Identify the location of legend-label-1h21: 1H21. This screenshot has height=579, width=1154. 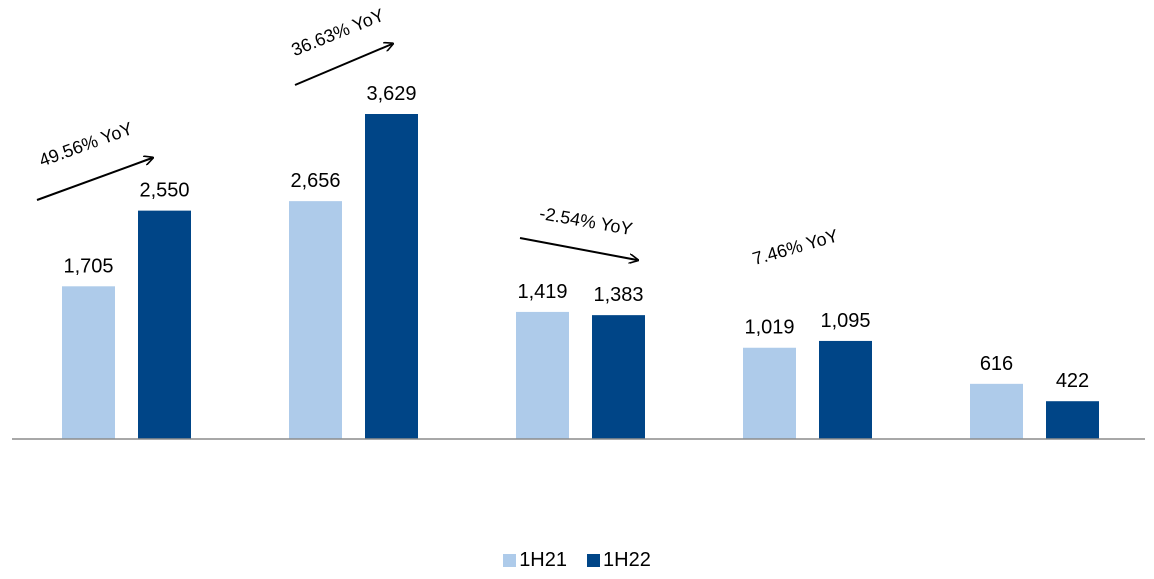
(543, 559).